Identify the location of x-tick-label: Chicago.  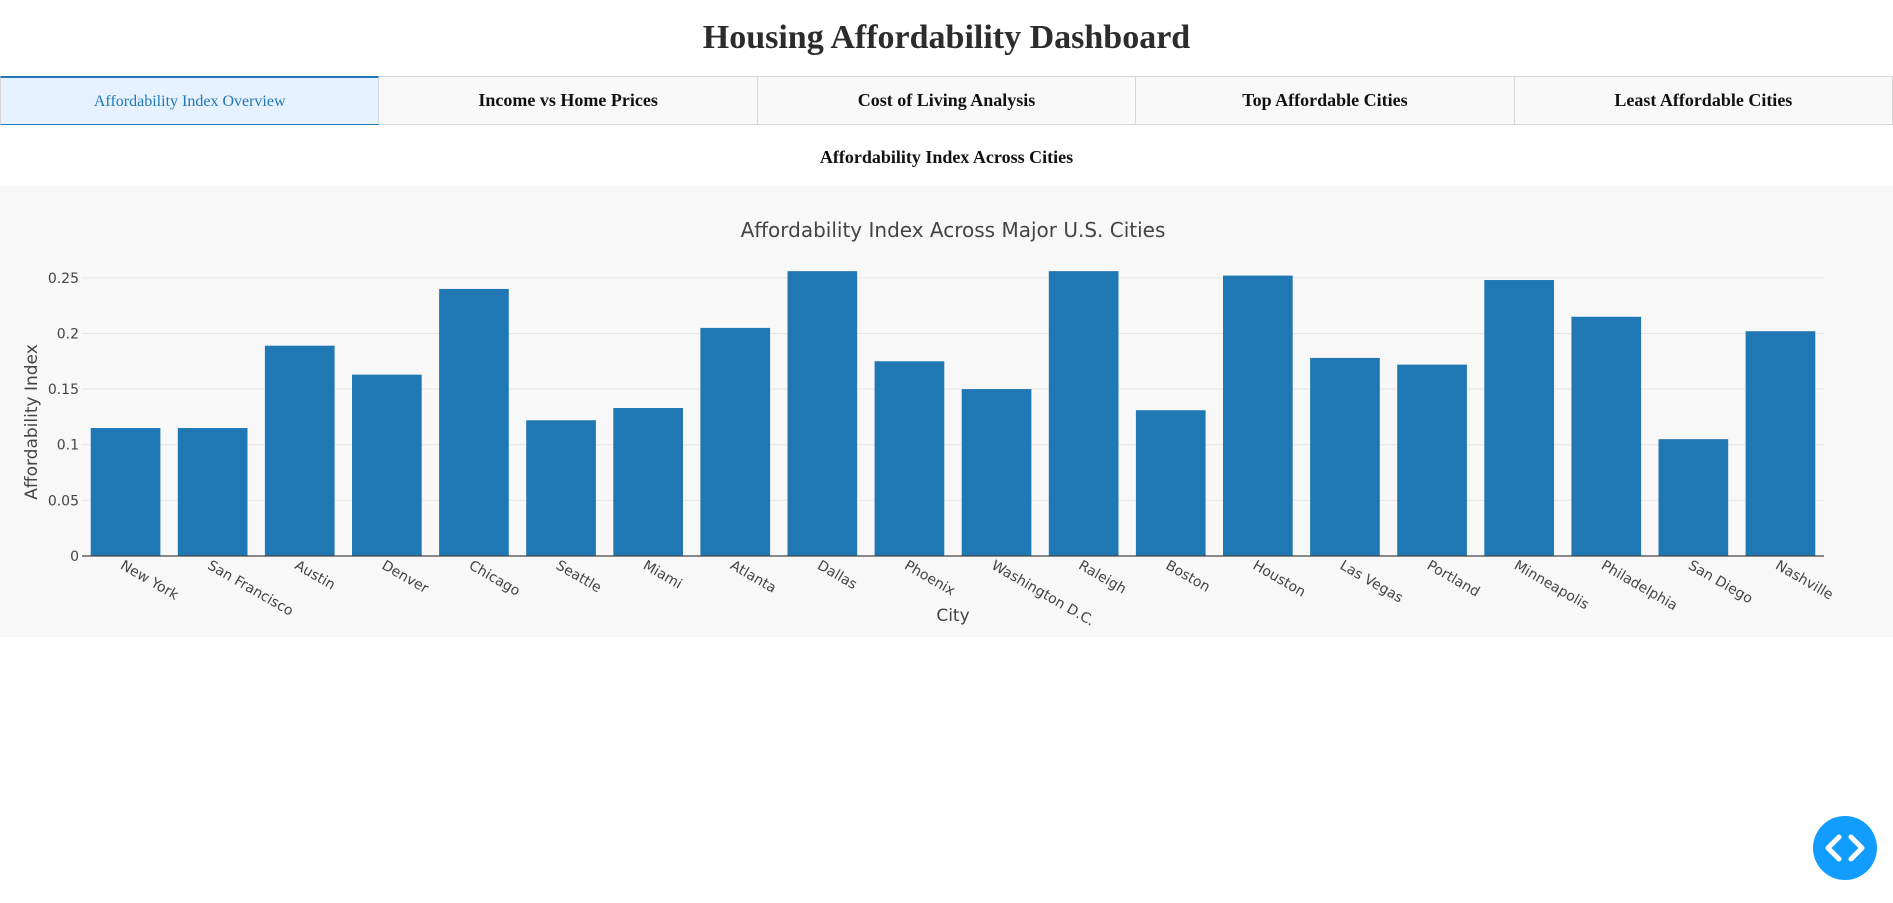
(494, 579).